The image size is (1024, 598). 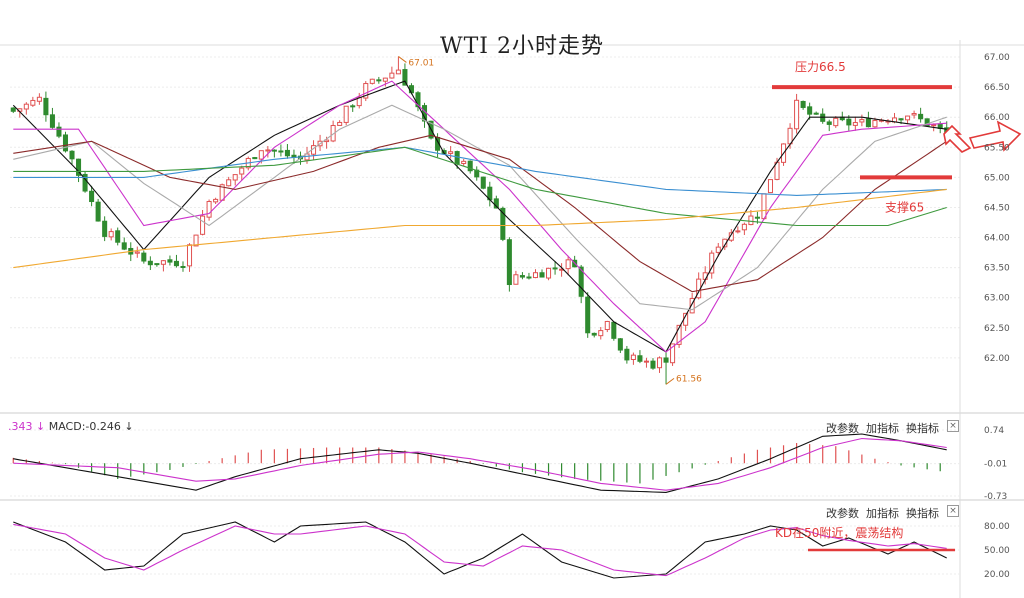 What do you see at coordinates (421, 63) in the screenshot?
I see `high-price-label: 67.01` at bounding box center [421, 63].